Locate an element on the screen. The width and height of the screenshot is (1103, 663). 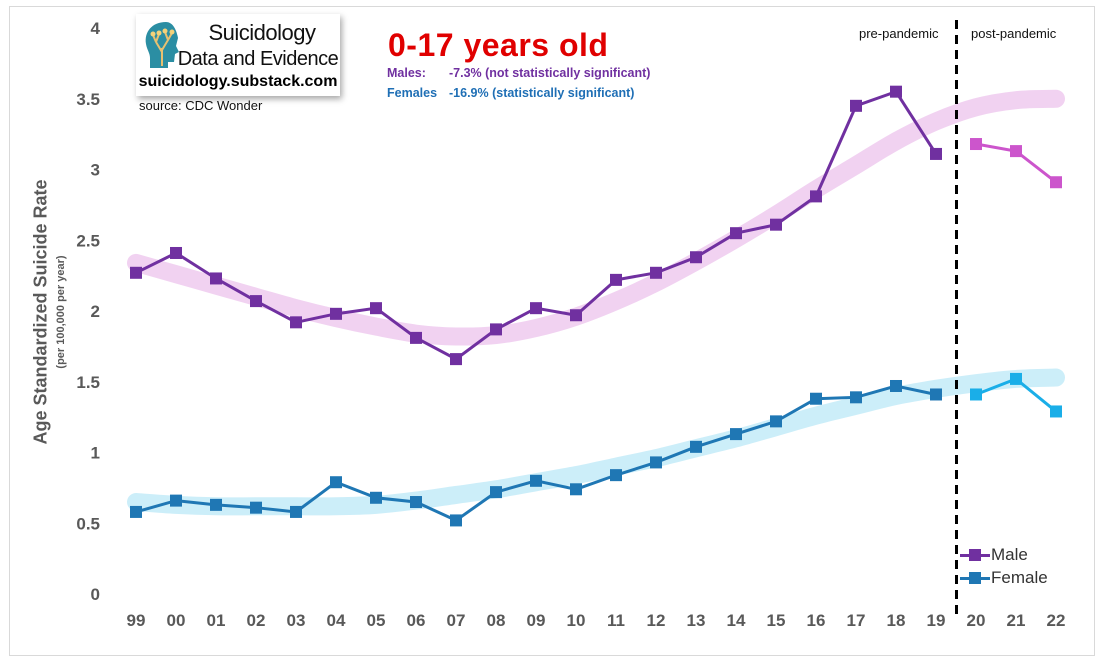
head-tree-icon is located at coordinates (162, 45).